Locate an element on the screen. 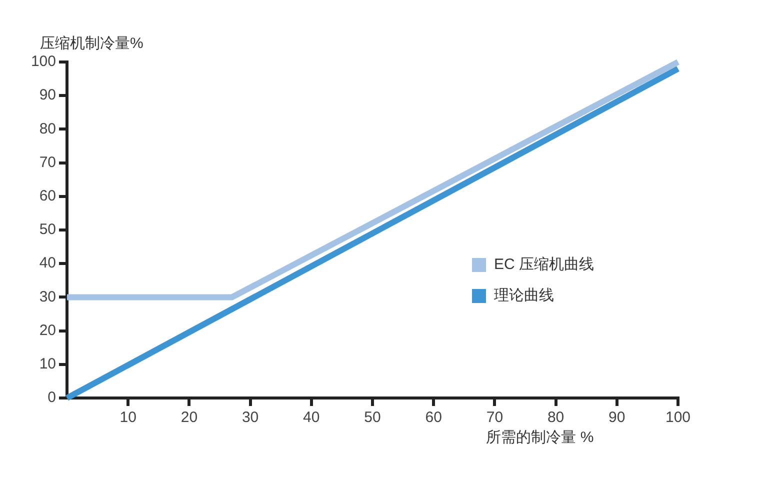 The height and width of the screenshot is (488, 768). y-axis-title: 压缩机制冷量% is located at coordinates (92, 43).